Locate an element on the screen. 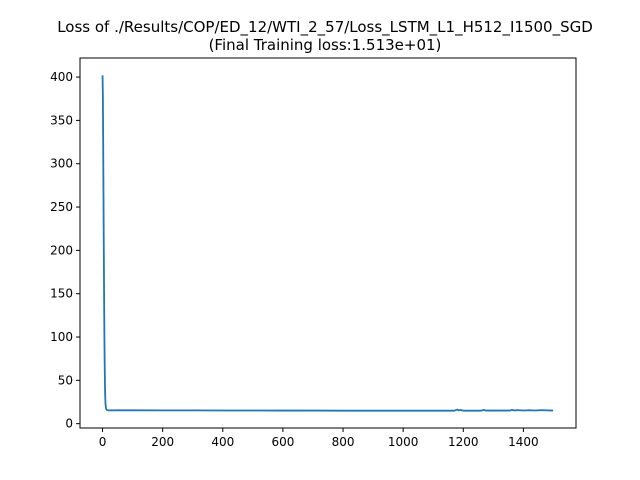  y-tick-label: 0 is located at coordinates (69, 424).